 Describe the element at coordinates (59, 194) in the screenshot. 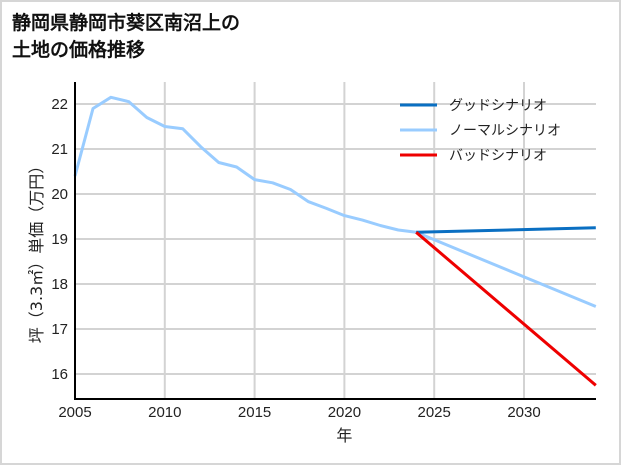

I see `y-tick-label: 20` at that location.